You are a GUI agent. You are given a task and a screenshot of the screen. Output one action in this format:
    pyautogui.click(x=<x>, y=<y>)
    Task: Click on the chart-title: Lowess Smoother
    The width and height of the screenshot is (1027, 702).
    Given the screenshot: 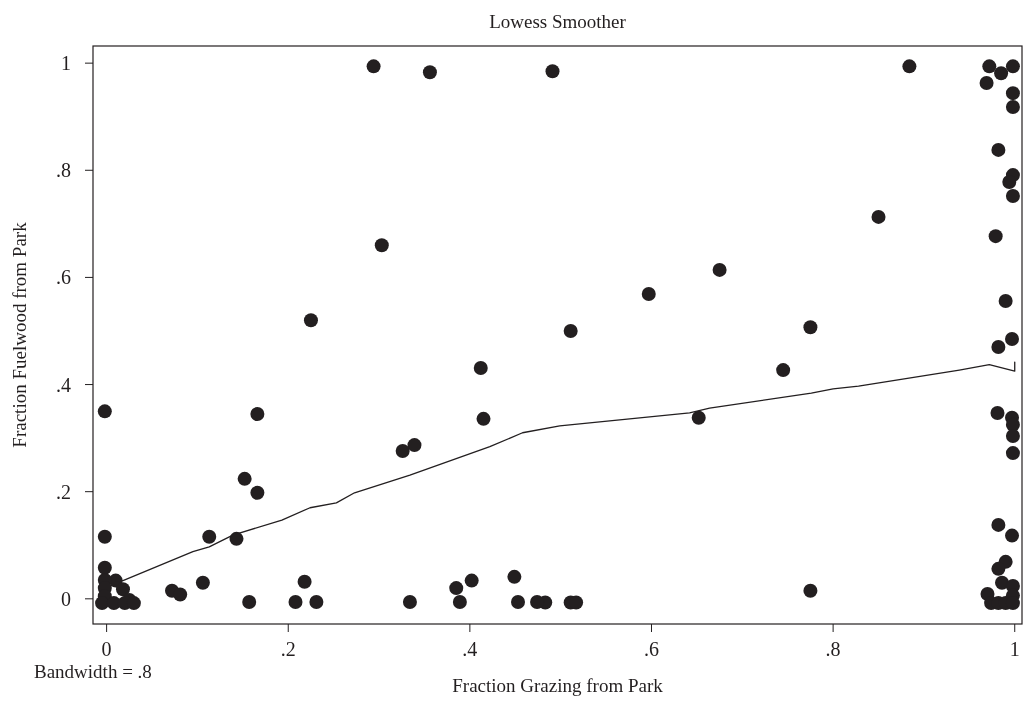 What is the action you would take?
    pyautogui.click(x=558, y=21)
    